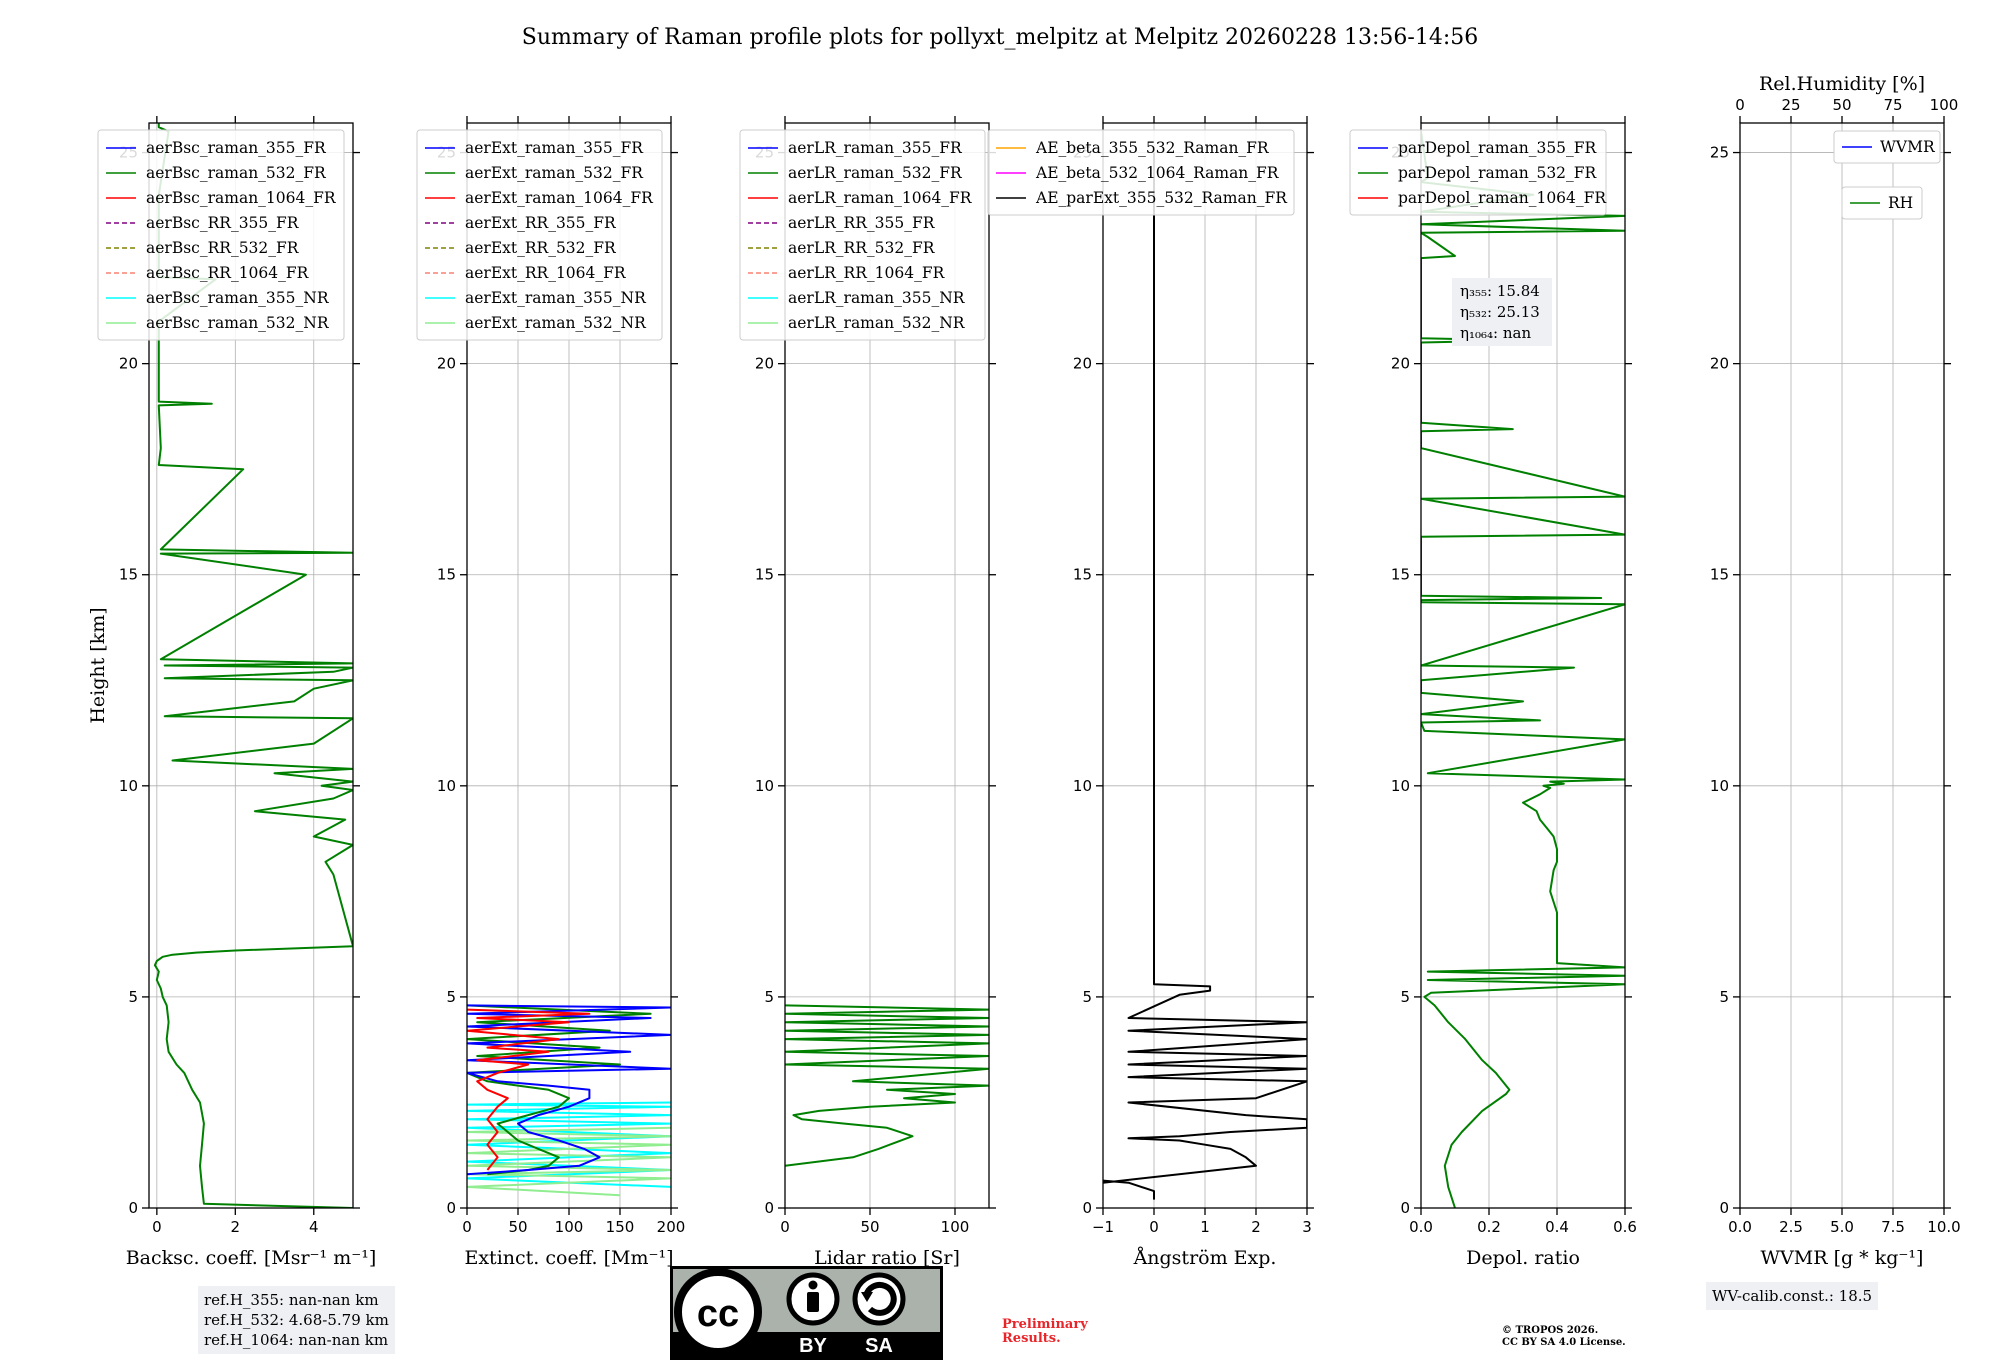 This screenshot has width=2000, height=1360. I want to click on eta-annotation: η₃₅₅: 15.84 η₅₃₂: 25.13 η₁₀₆₄: nan, so click(1502, 312).